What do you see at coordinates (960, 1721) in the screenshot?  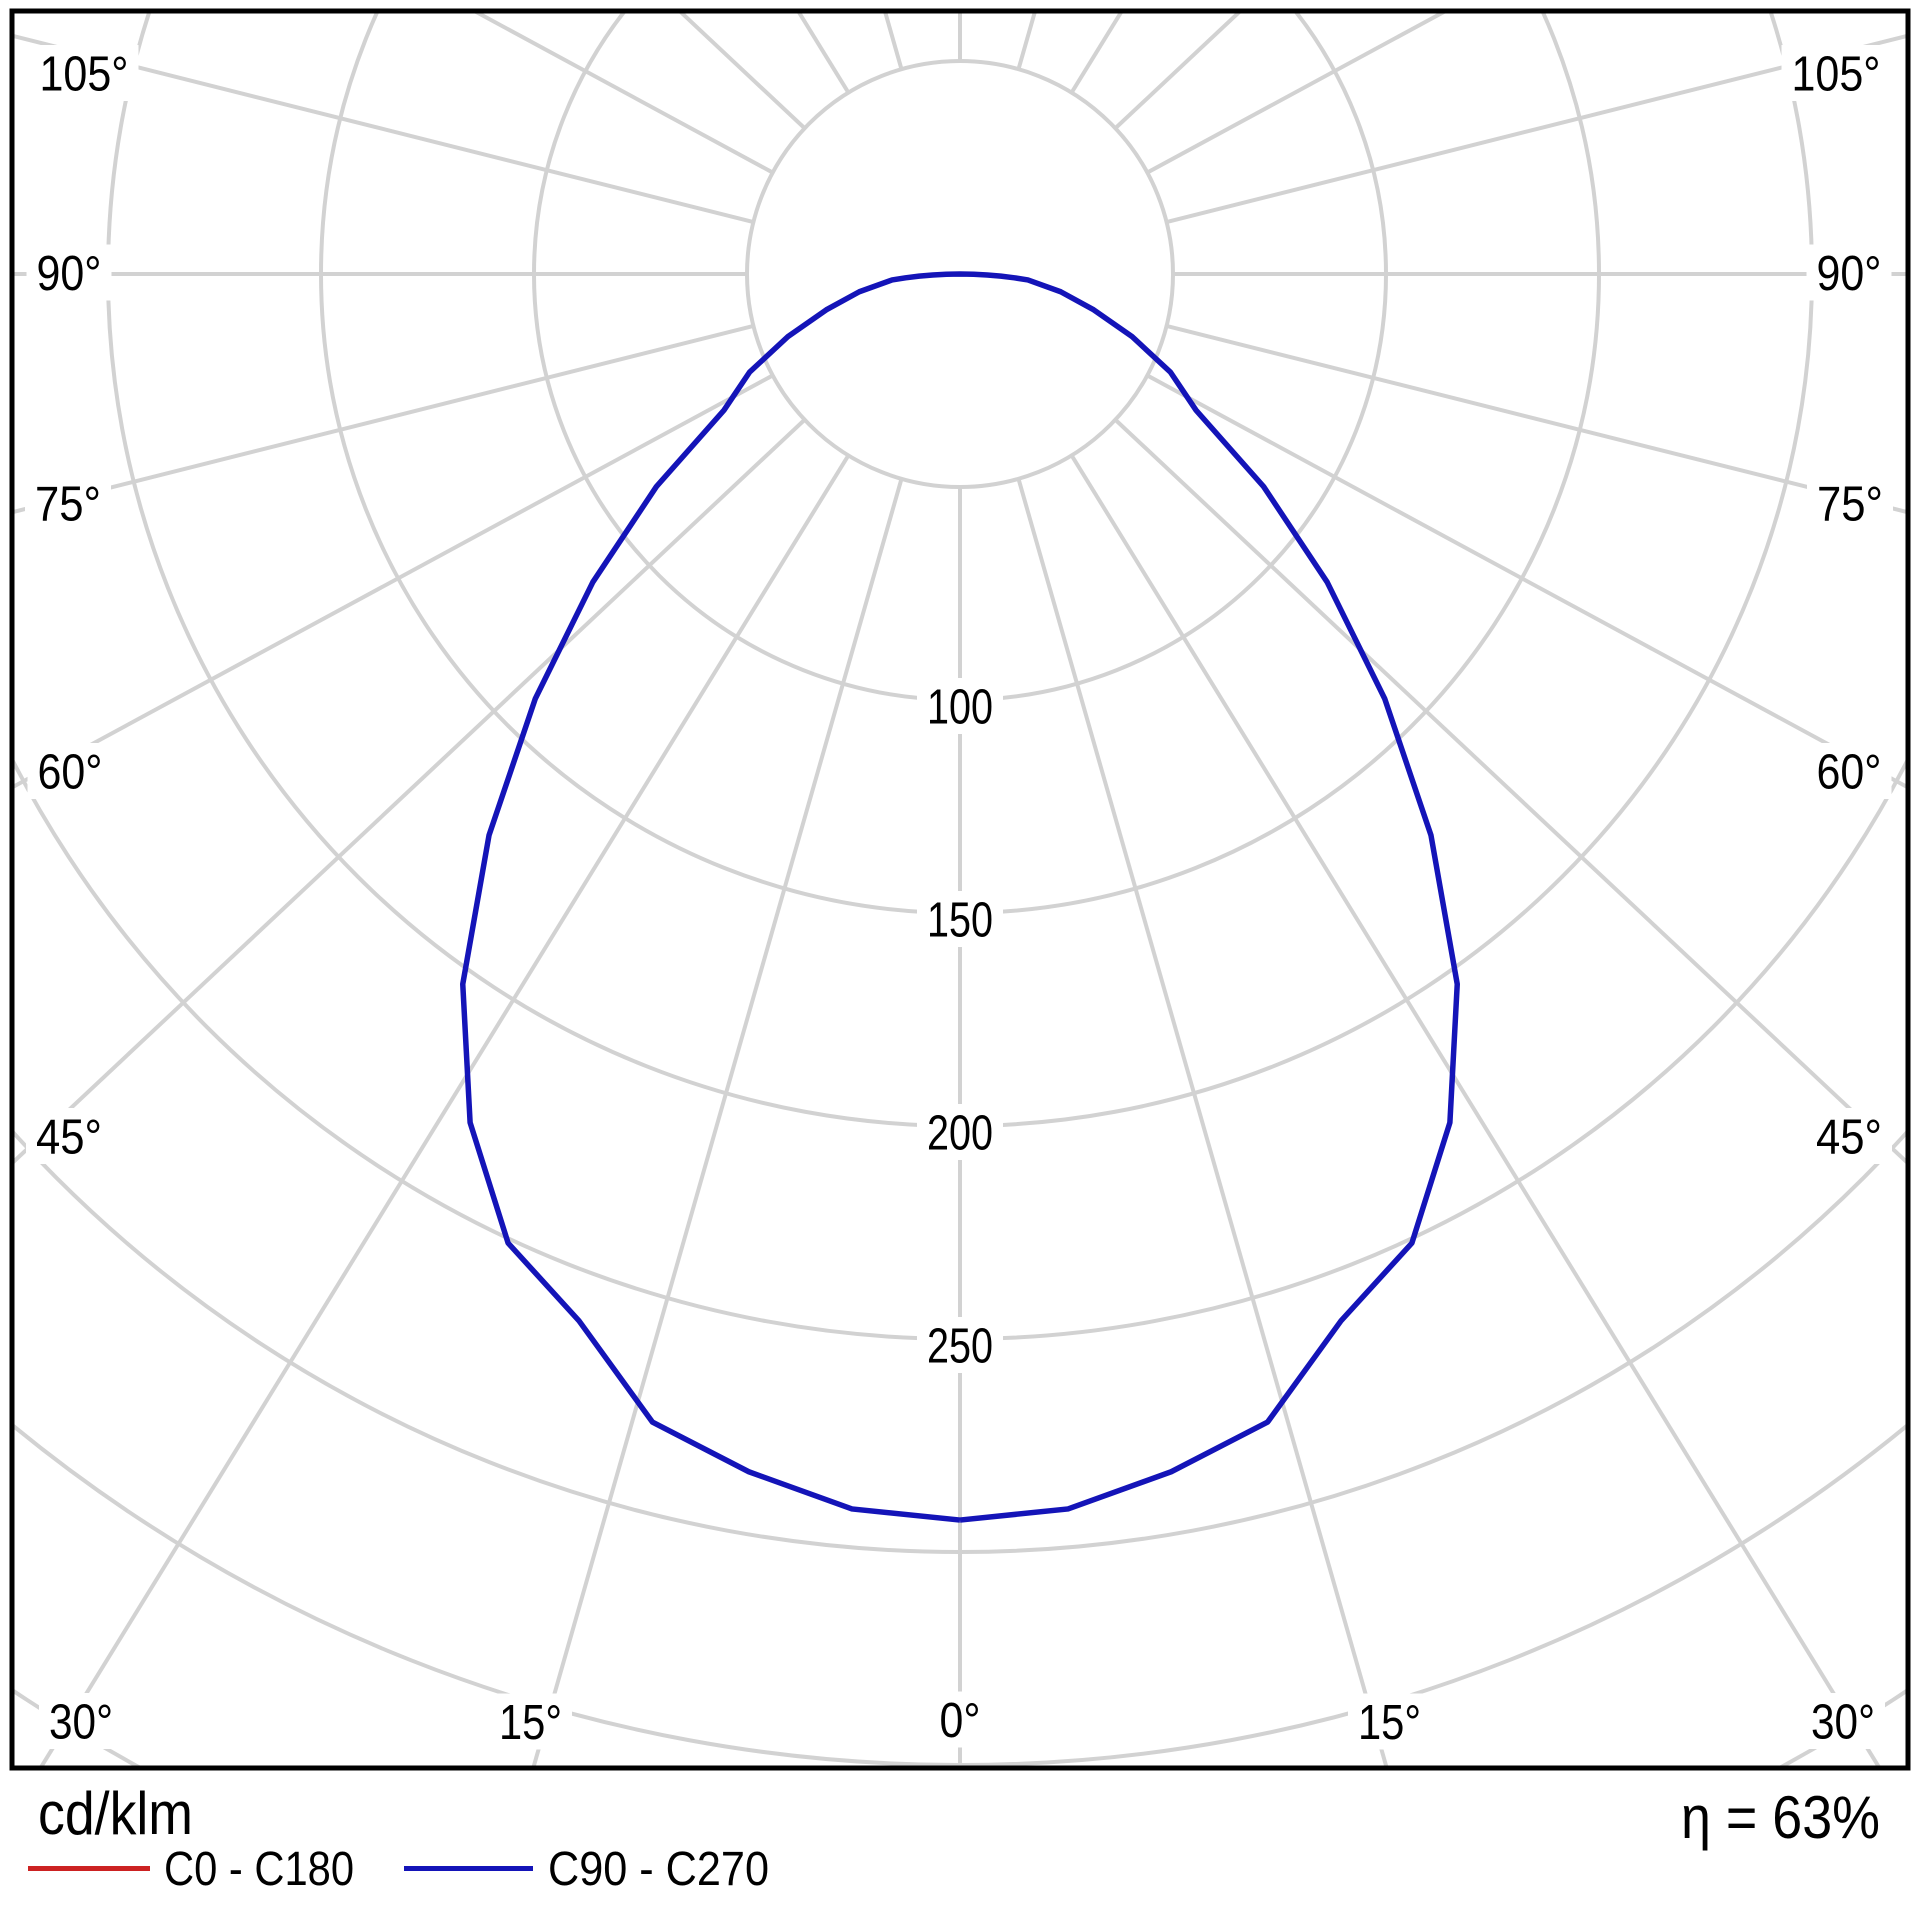 I see `svg-text: 0°` at bounding box center [960, 1721].